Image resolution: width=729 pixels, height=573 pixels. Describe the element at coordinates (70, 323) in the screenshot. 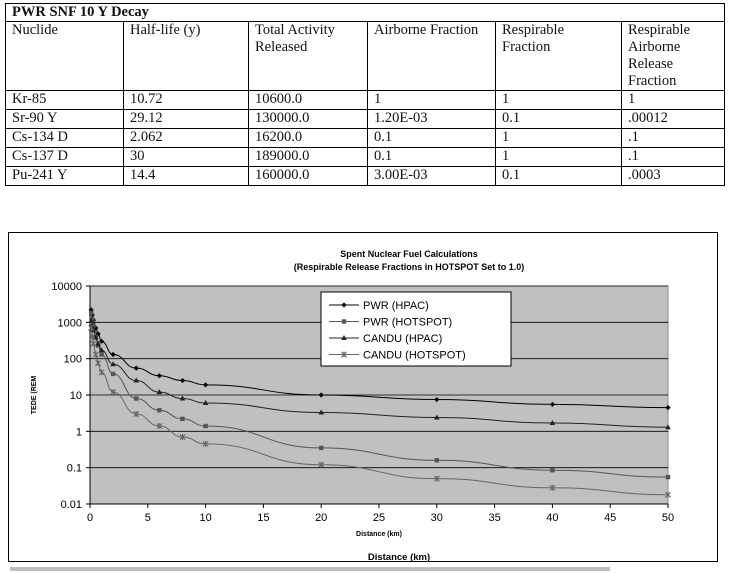

I see `y-tick-label: 1000` at that location.